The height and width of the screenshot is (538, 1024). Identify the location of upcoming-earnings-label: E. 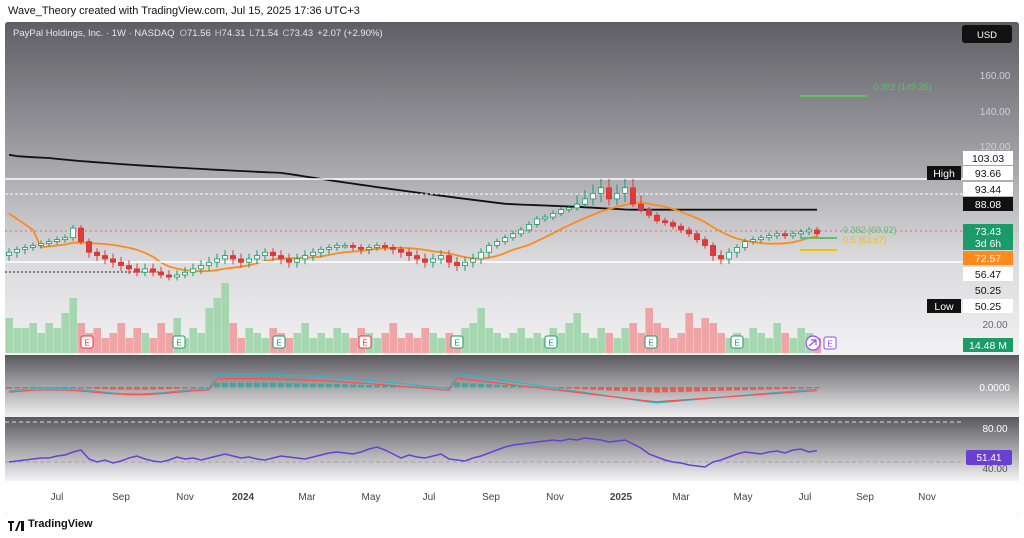
(829, 344).